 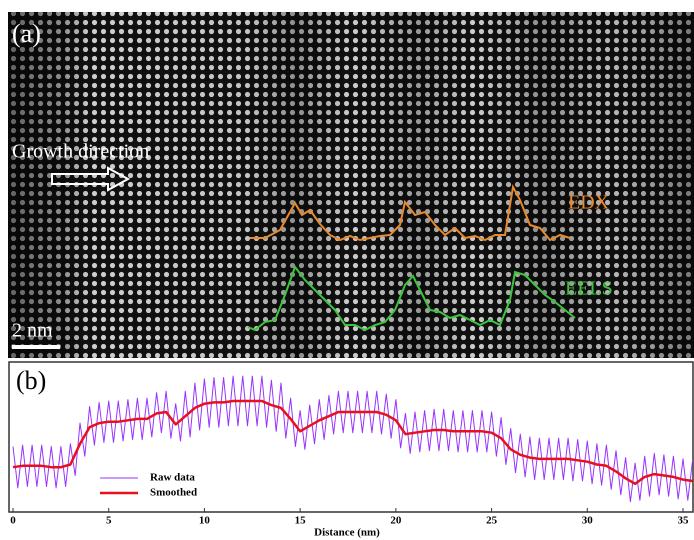 What do you see at coordinates (32, 331) in the screenshot?
I see `scale-label: 2 nm` at bounding box center [32, 331].